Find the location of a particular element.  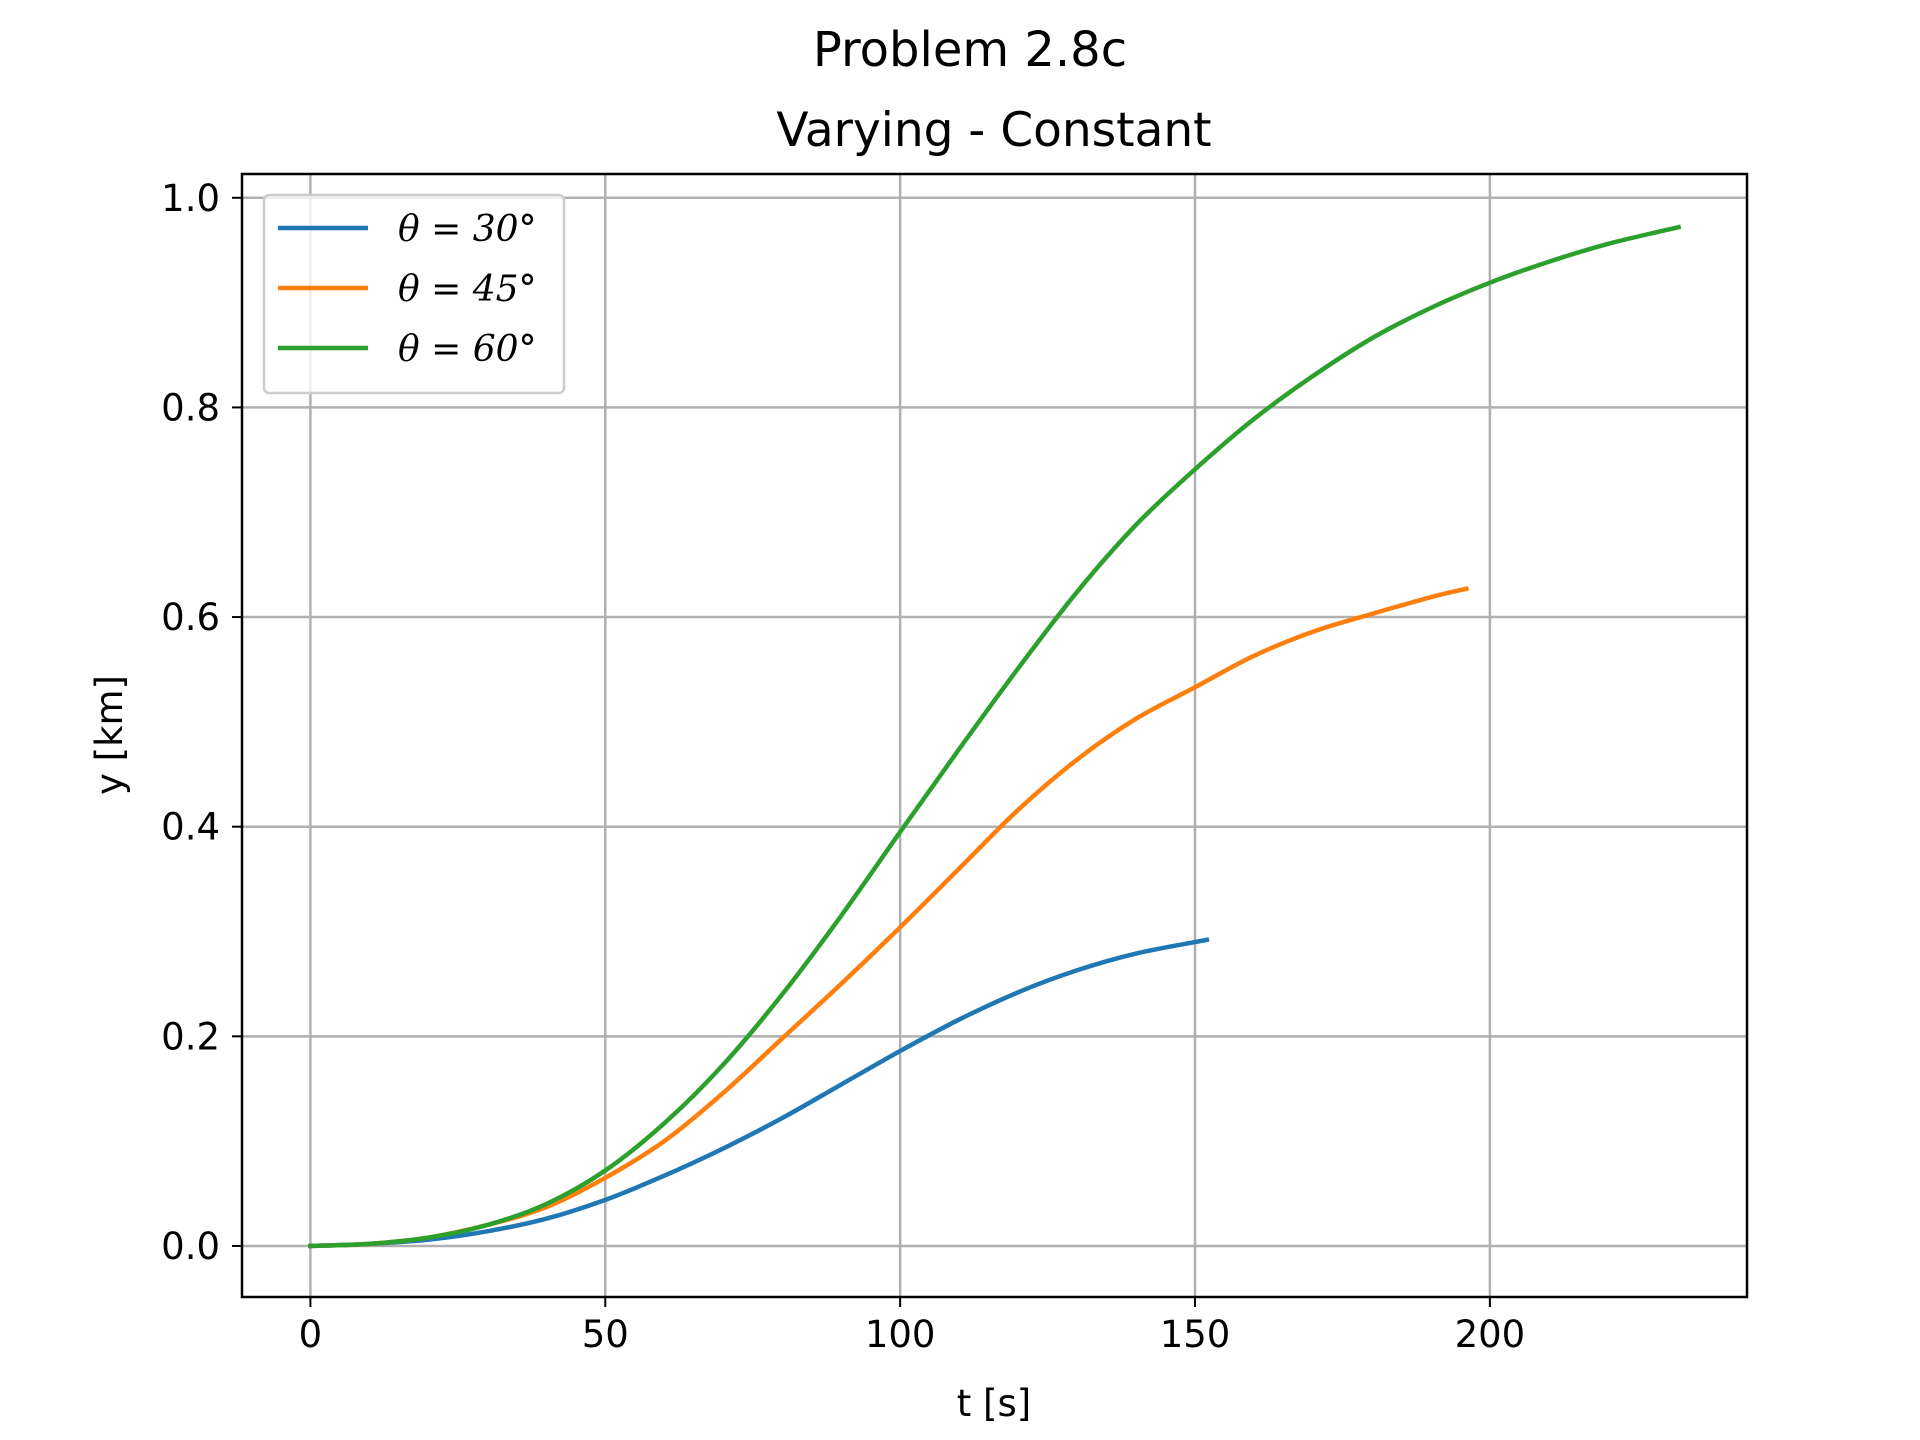

y-tick-label: 1.0 is located at coordinates (190, 198).